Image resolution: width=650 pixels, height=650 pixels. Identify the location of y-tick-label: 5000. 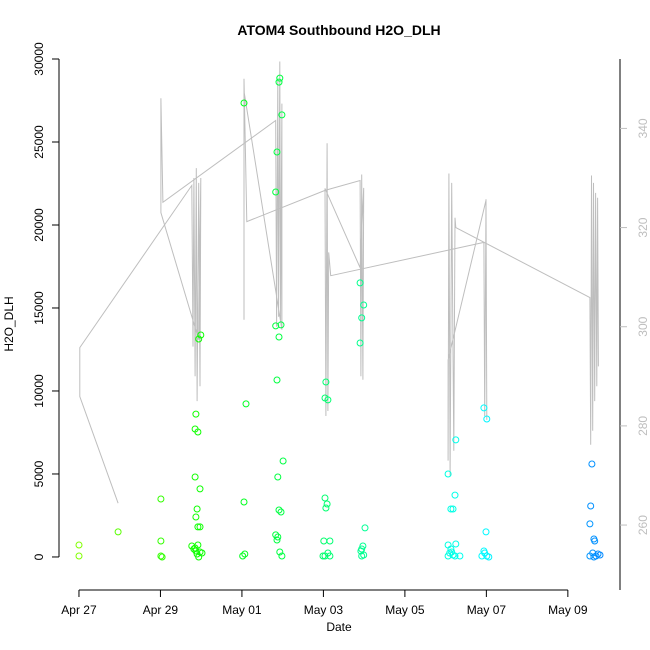
(39, 473).